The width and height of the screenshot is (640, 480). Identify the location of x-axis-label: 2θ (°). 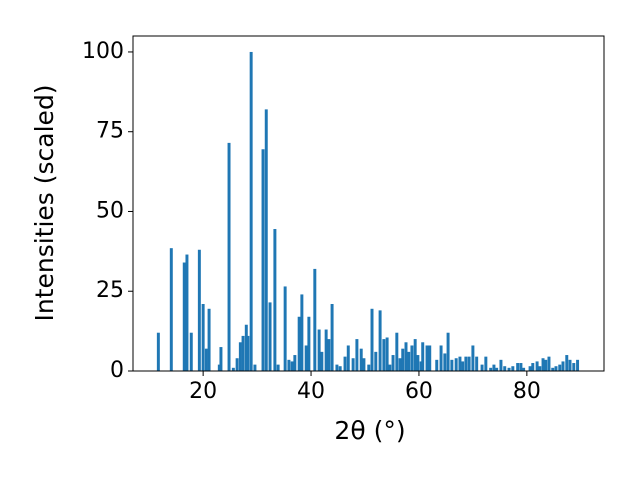
(369, 430).